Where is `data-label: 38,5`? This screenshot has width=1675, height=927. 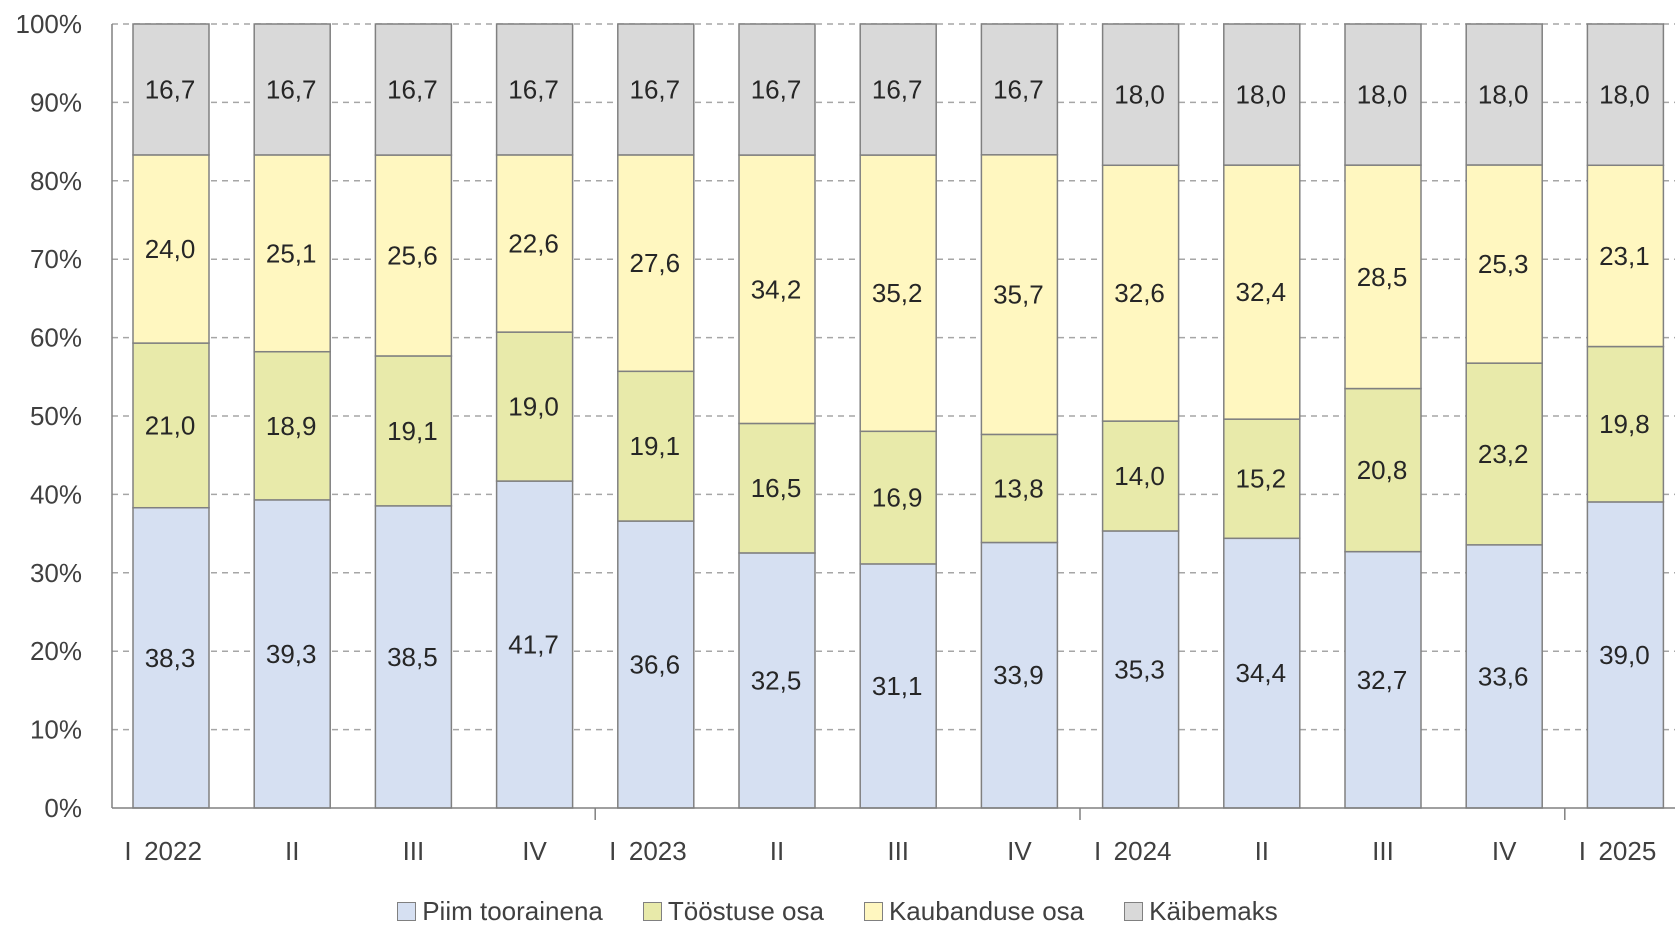
data-label: 38,5 is located at coordinates (412, 657).